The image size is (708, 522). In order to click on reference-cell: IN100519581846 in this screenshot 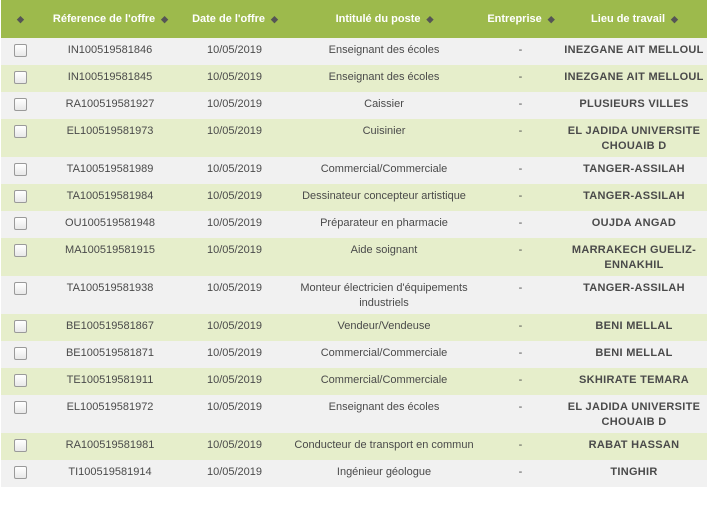, I will do `click(110, 51)`.